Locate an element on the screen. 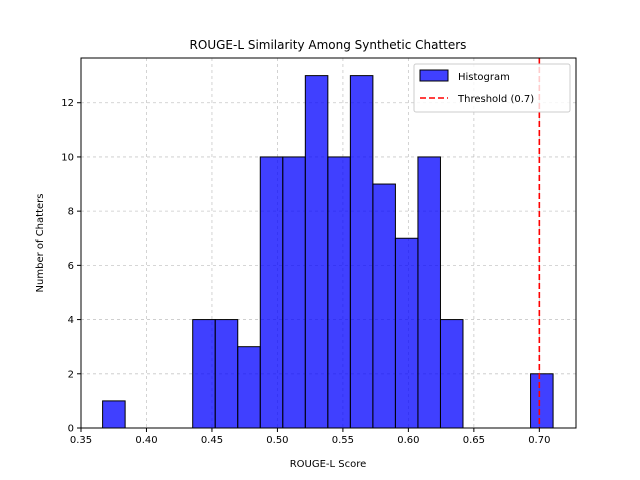 Image resolution: width=640 pixels, height=480 pixels. legend-box is located at coordinates (492, 88).